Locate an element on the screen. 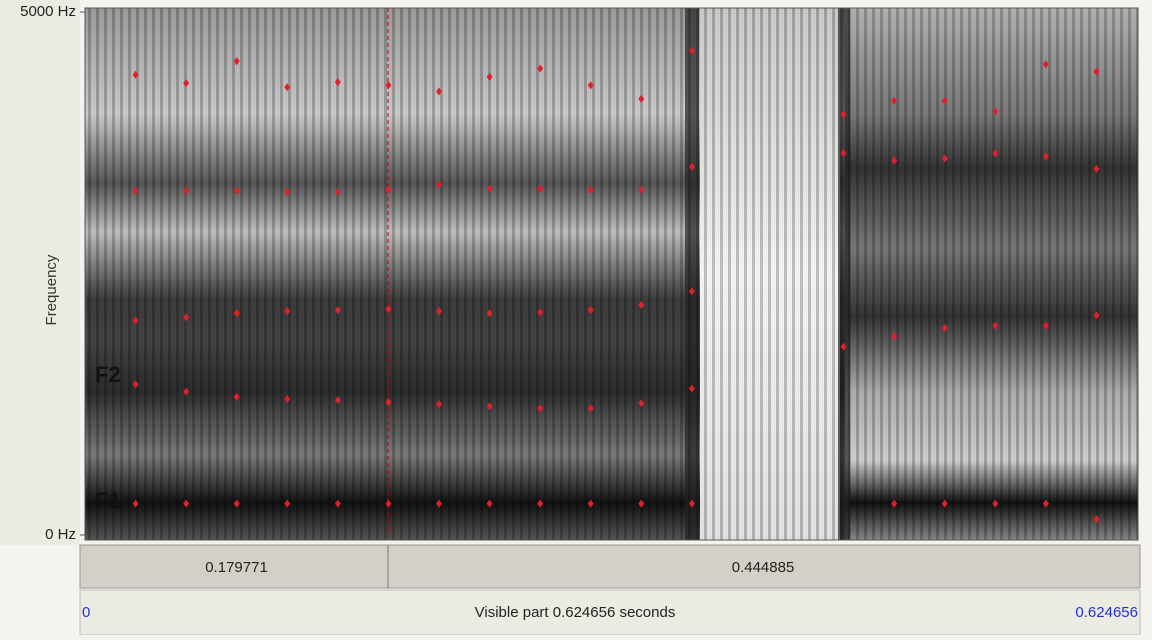 The height and width of the screenshot is (640, 1152). f2-label: F2 is located at coordinates (108, 374).